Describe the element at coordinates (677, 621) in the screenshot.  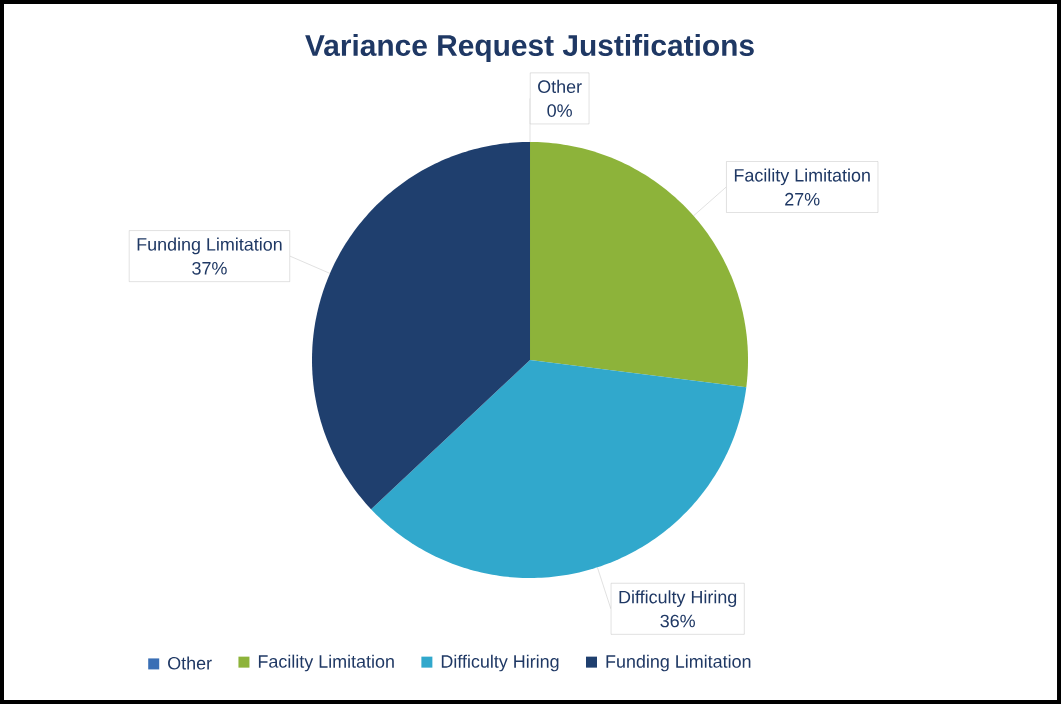
I see `data-label: 36%` at that location.